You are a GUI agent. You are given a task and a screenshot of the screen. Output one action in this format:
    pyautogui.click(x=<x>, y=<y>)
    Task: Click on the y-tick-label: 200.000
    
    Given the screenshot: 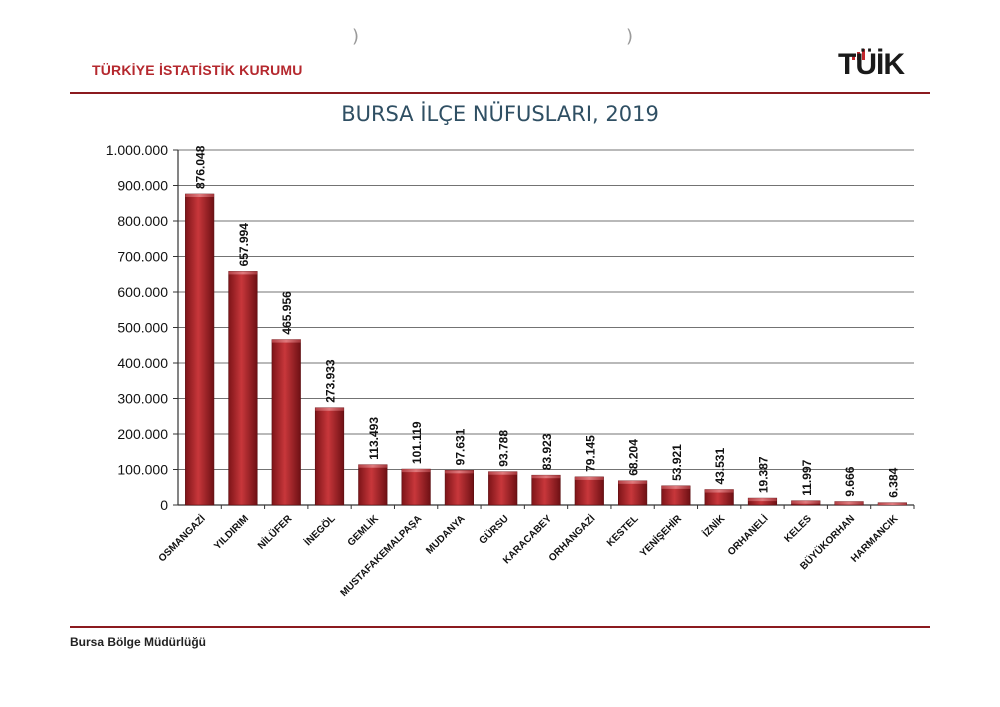 What is the action you would take?
    pyautogui.click(x=142, y=434)
    